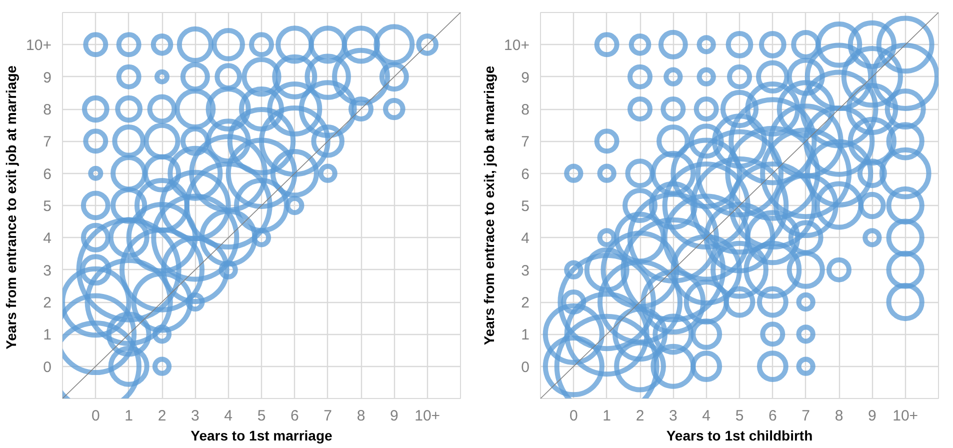  I want to click on y-axis-title: Years from entrace to exit, job at marriage, so click(489, 206).